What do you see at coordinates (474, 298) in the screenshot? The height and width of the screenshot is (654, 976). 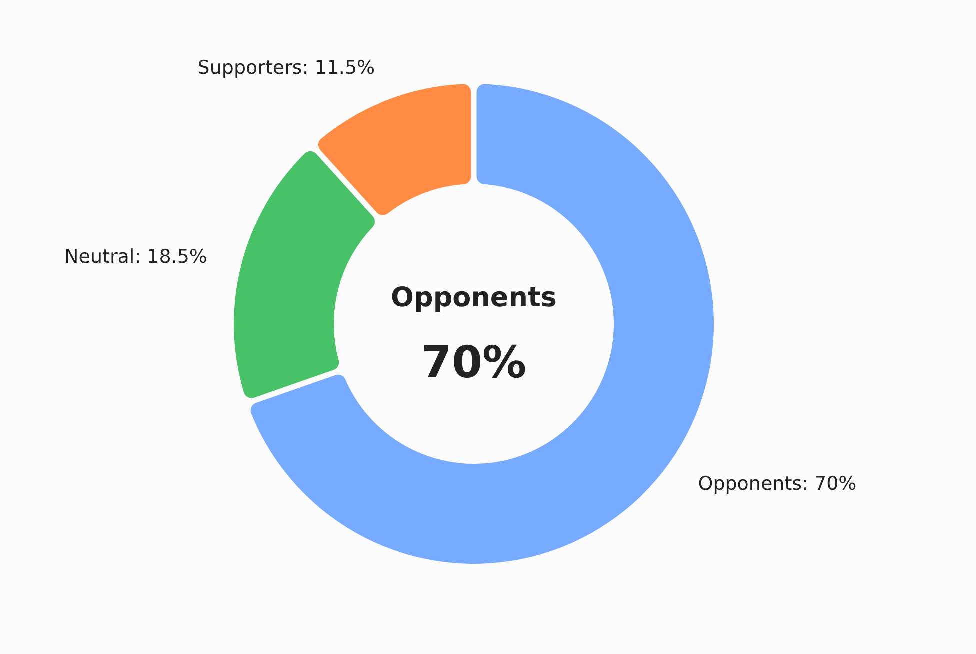 I see `text: Opponents` at bounding box center [474, 298].